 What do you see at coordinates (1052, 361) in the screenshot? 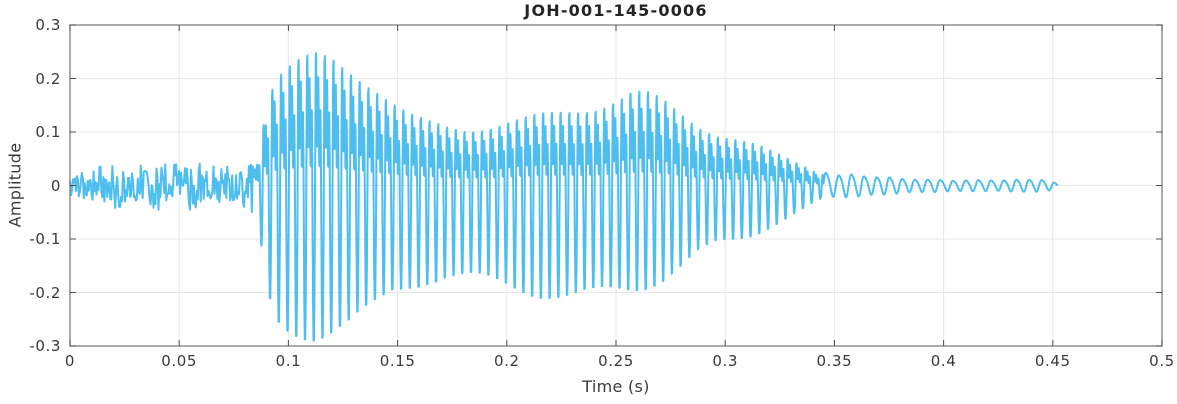
I see `x-tick-label: 0.45` at bounding box center [1052, 361].